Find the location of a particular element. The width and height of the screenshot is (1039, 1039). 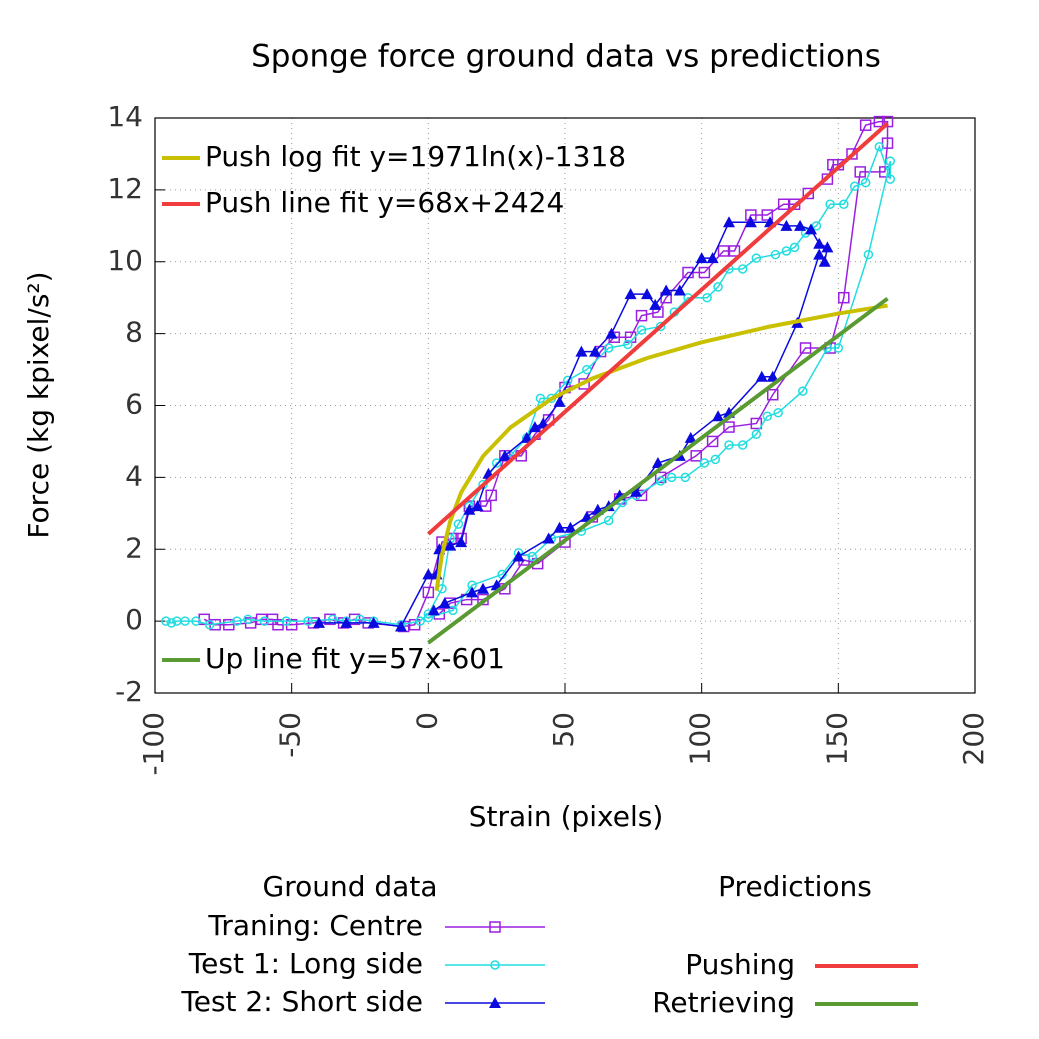

x-tick-label: 100 is located at coordinates (700, 738).